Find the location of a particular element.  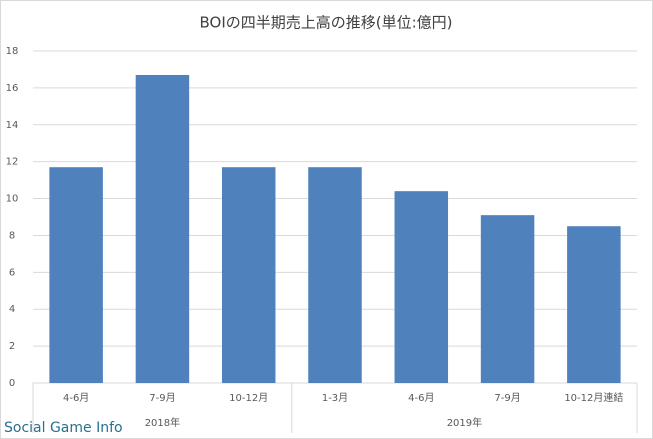

y-tick-label: 2 is located at coordinates (12, 346).